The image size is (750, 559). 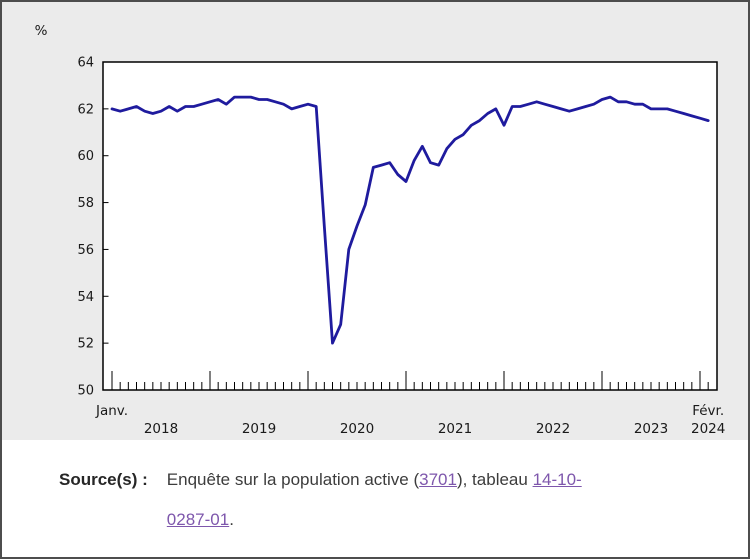 I want to click on svg-text: 62, so click(x=85, y=109).